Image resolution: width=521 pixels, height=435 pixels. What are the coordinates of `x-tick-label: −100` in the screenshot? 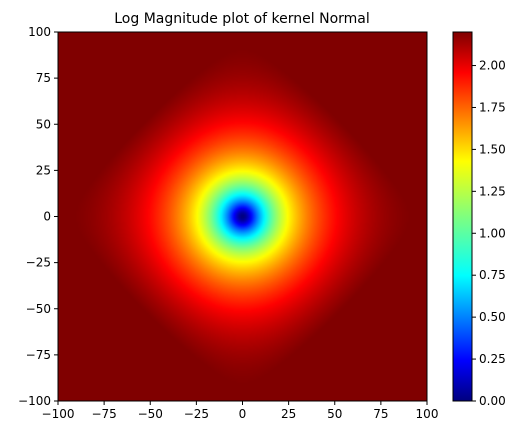 It's located at (58, 414).